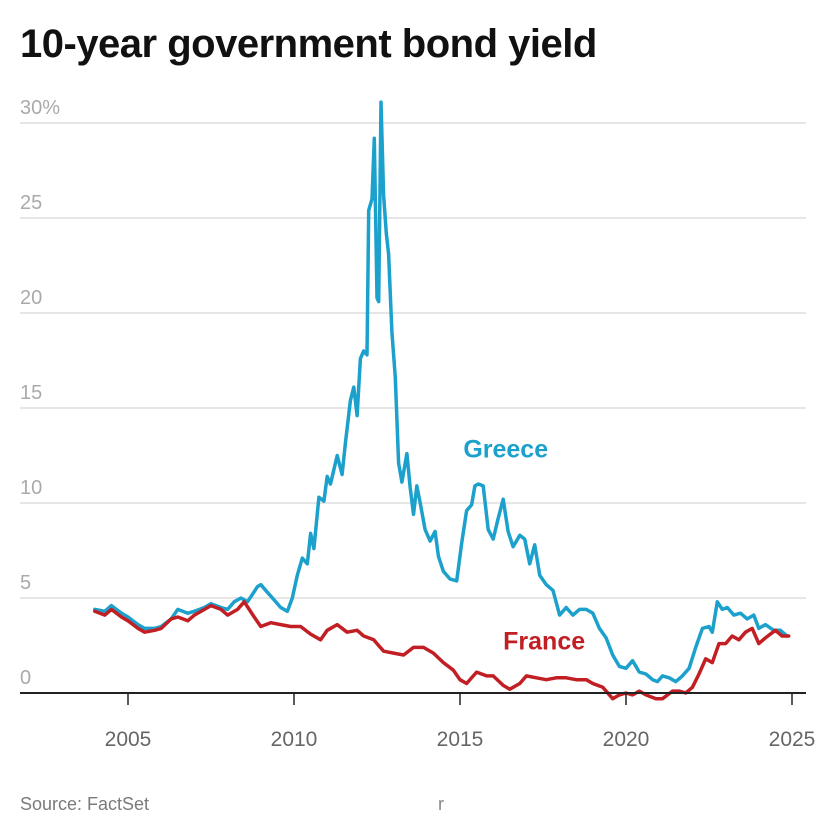 This screenshot has height=838, width=840. I want to click on y-tick-label: 0, so click(25, 678).